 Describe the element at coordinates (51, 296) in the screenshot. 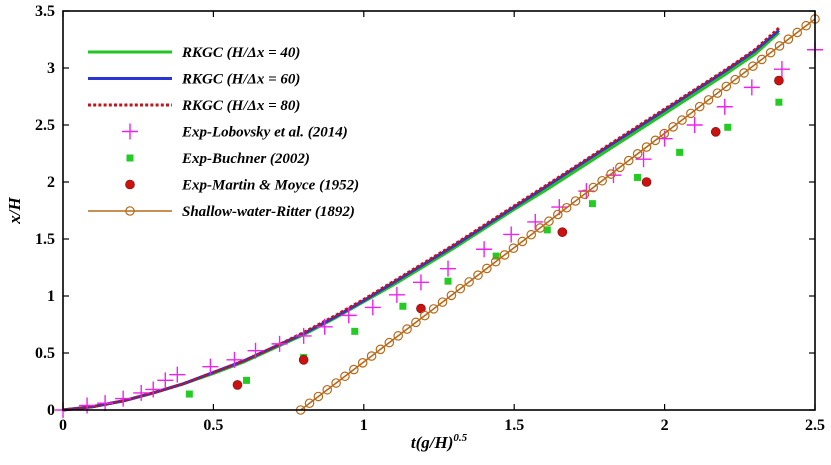

I see `y-tick-label: 1` at that location.